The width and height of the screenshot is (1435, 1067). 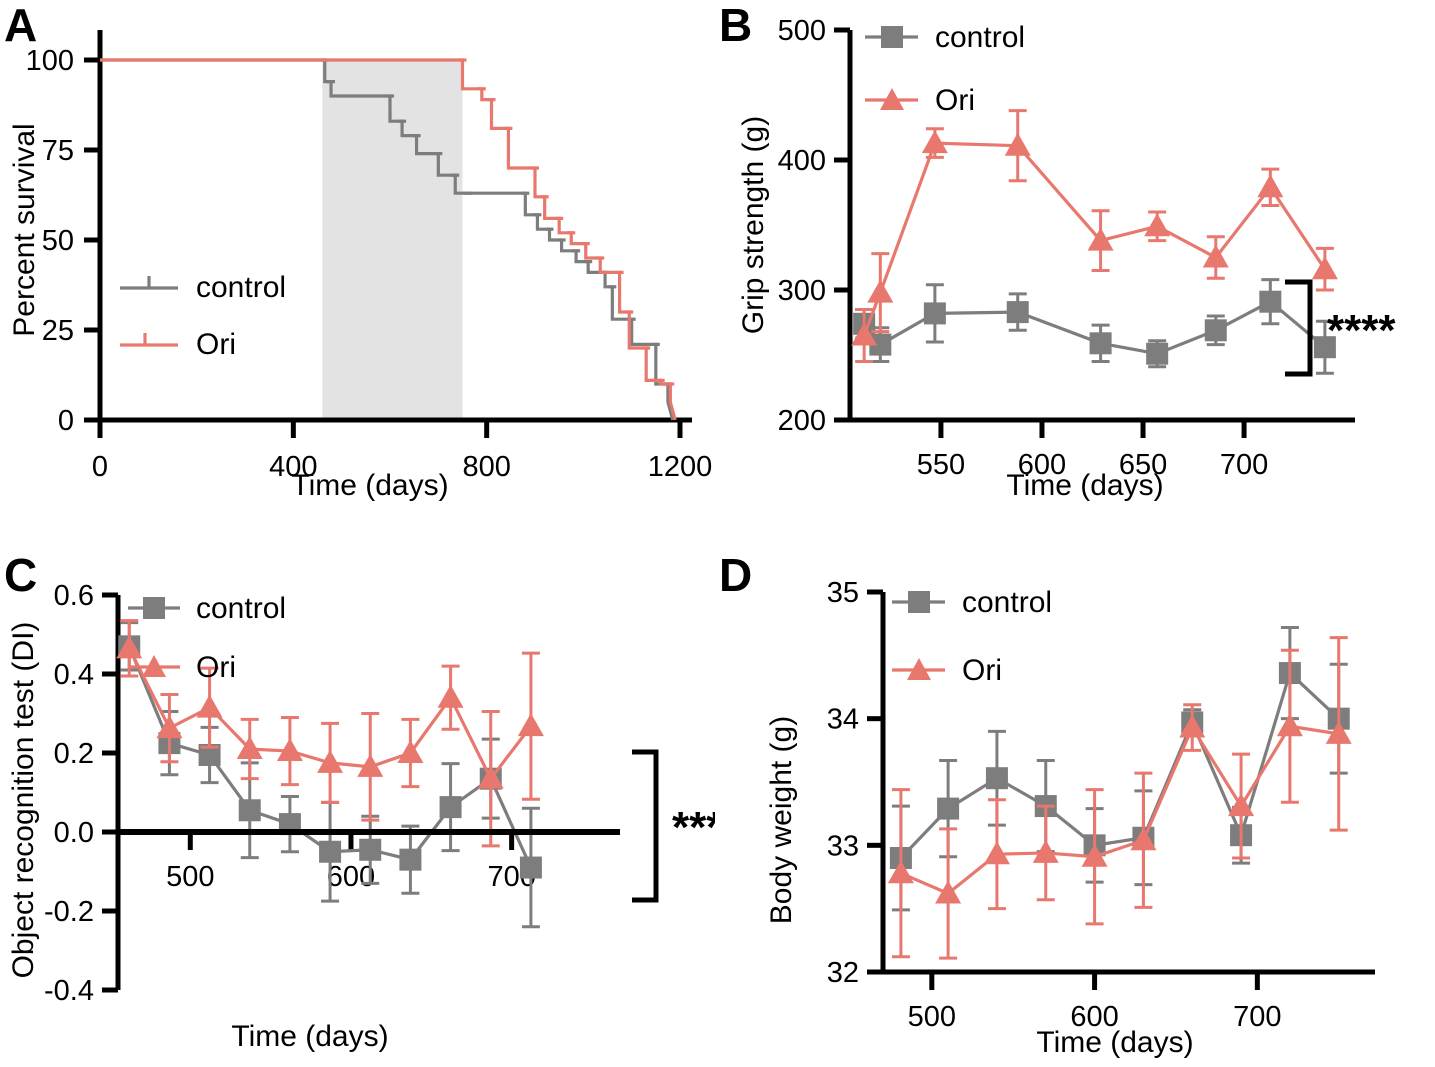 I want to click on ytick-label: 75, so click(x=58, y=151).